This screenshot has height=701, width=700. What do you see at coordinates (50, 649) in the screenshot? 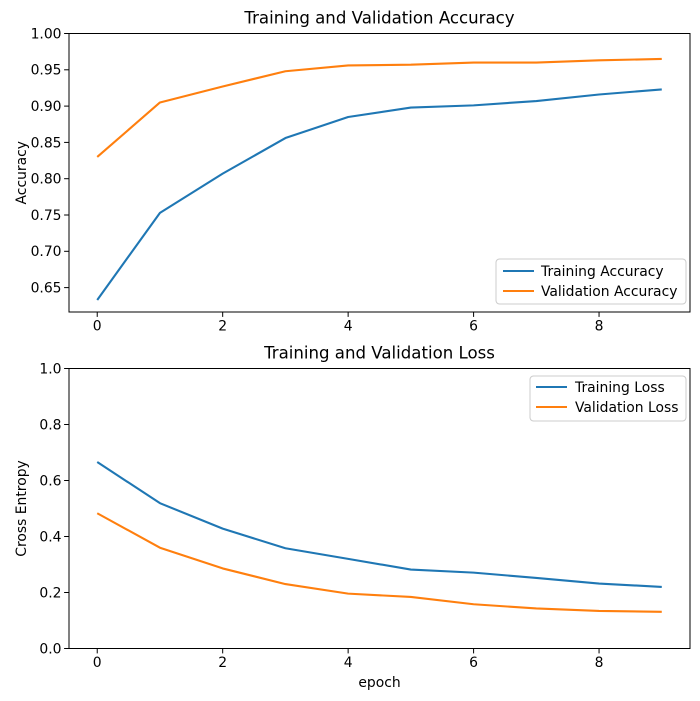
I see `y-tick-label: 0.0` at bounding box center [50, 649].